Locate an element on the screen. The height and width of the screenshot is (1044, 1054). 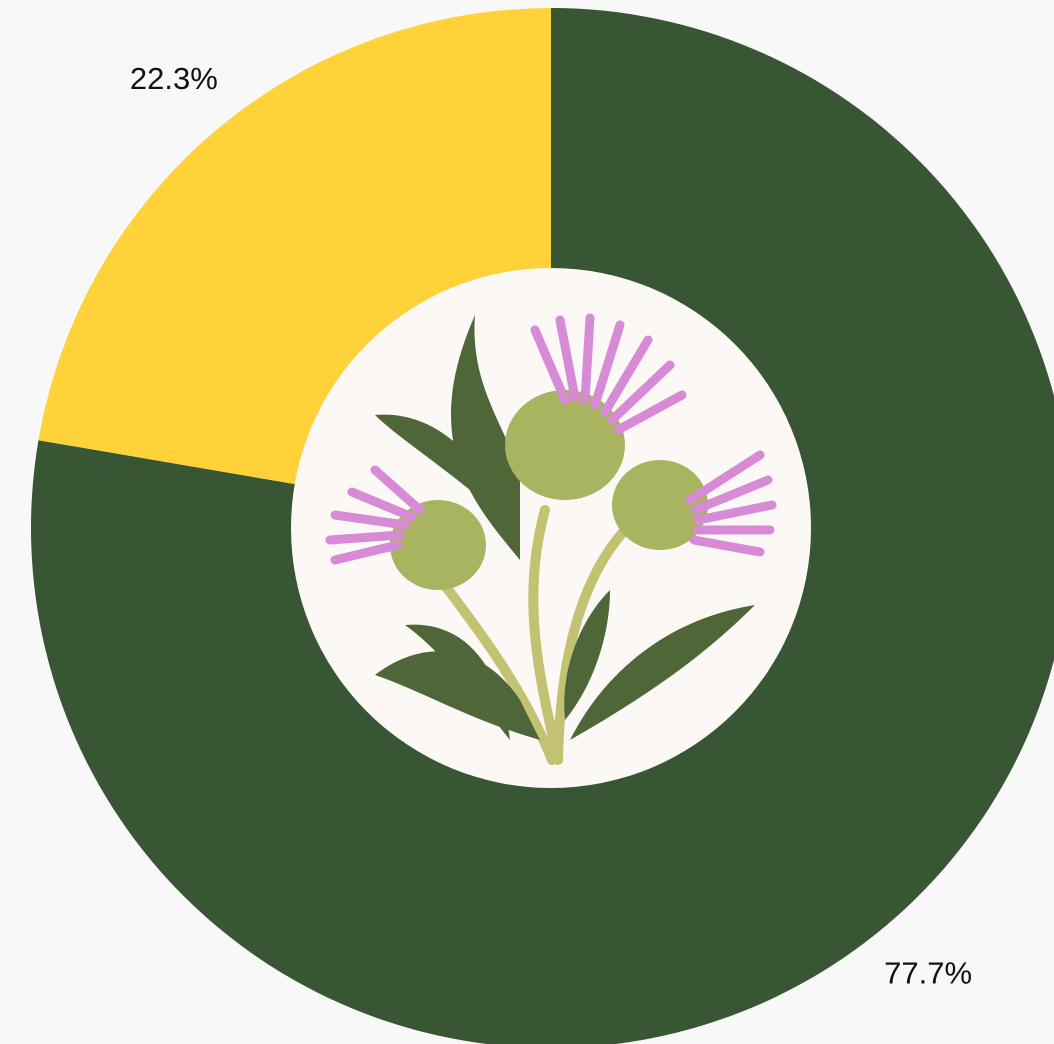
slice-label: 77.7% is located at coordinates (928, 972).